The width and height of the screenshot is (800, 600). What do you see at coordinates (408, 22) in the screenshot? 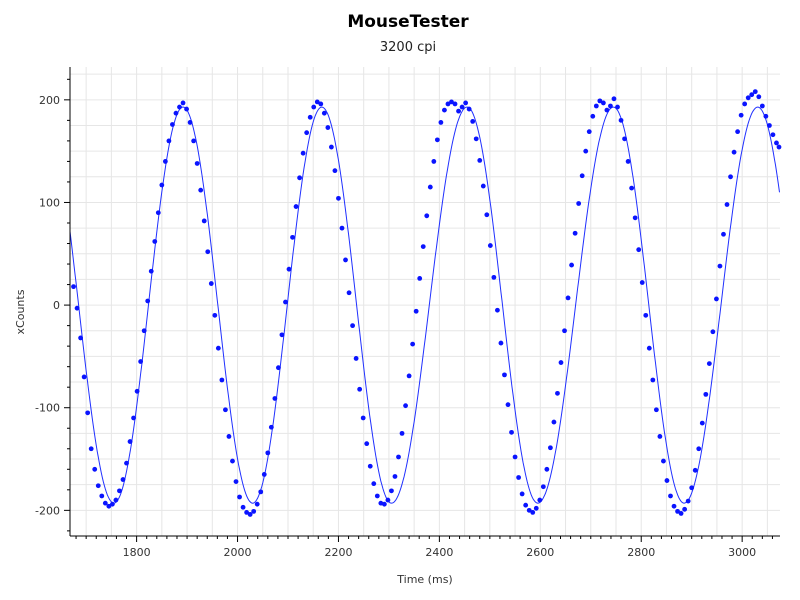
I see `chart-title: MouseTester` at bounding box center [408, 22].